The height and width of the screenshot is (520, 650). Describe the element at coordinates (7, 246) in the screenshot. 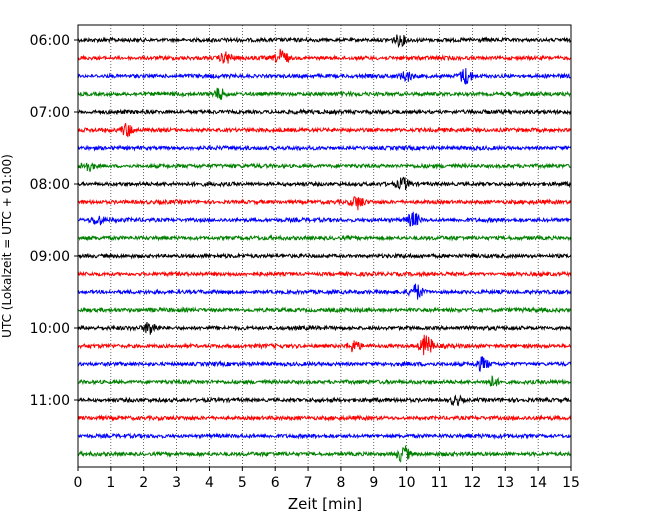

I see `y-axis-label: UTC (Lokalzeit = UTC + 01:00)` at that location.